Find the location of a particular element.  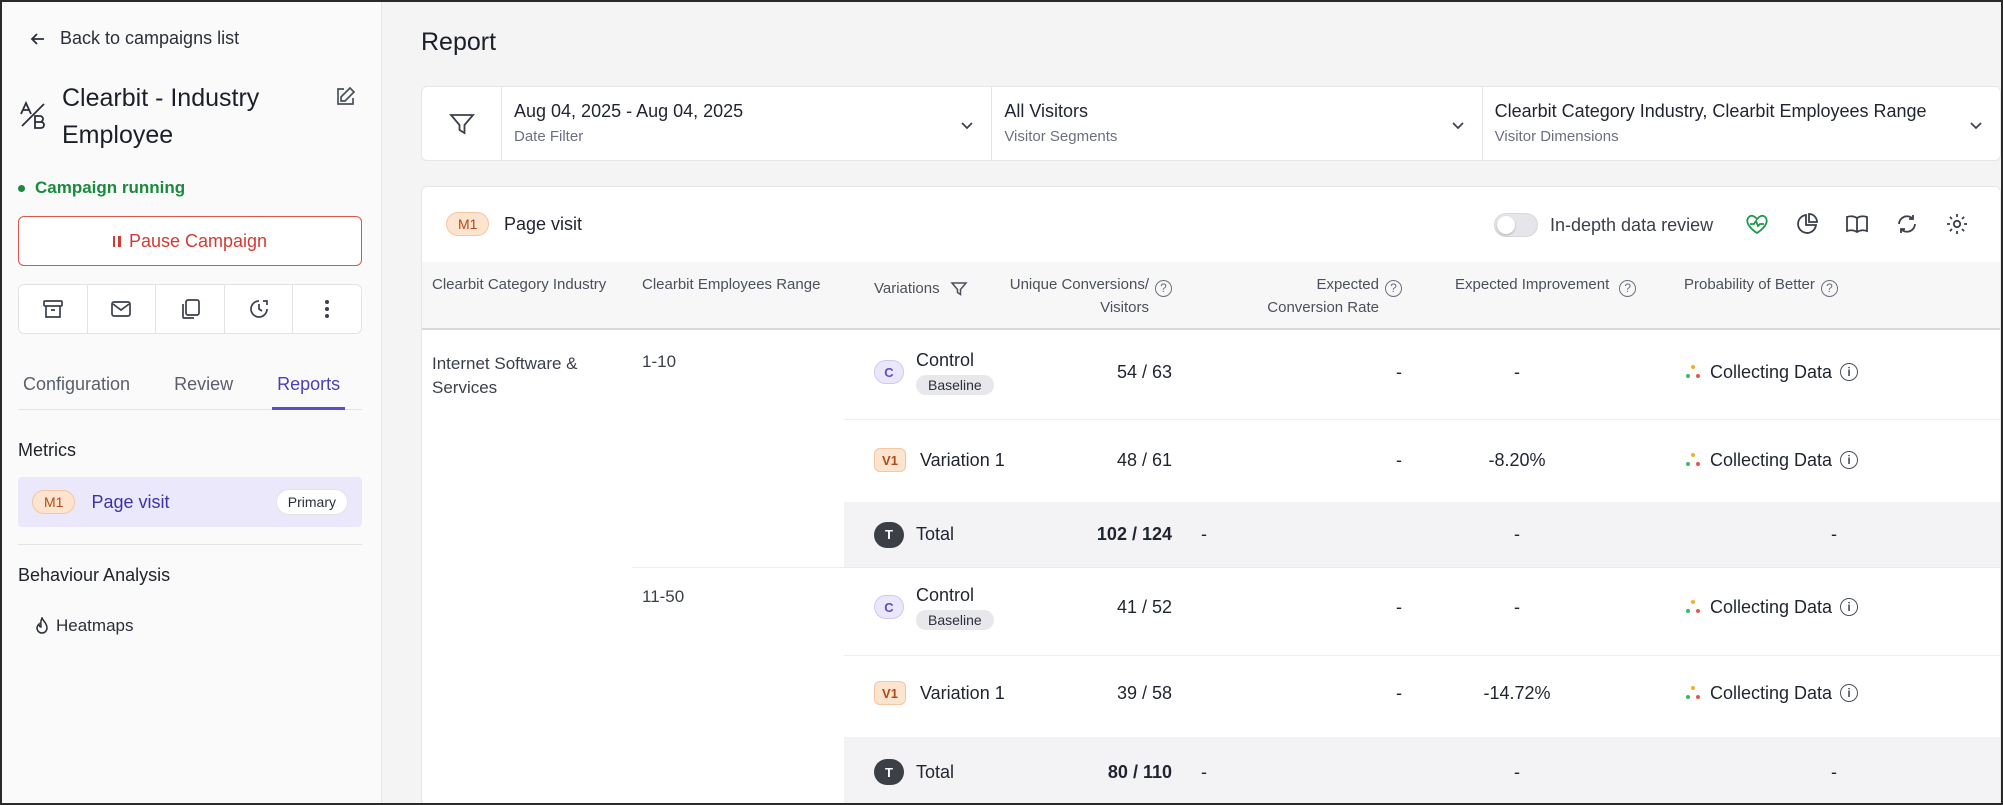

flame-icon is located at coordinates (42, 625).